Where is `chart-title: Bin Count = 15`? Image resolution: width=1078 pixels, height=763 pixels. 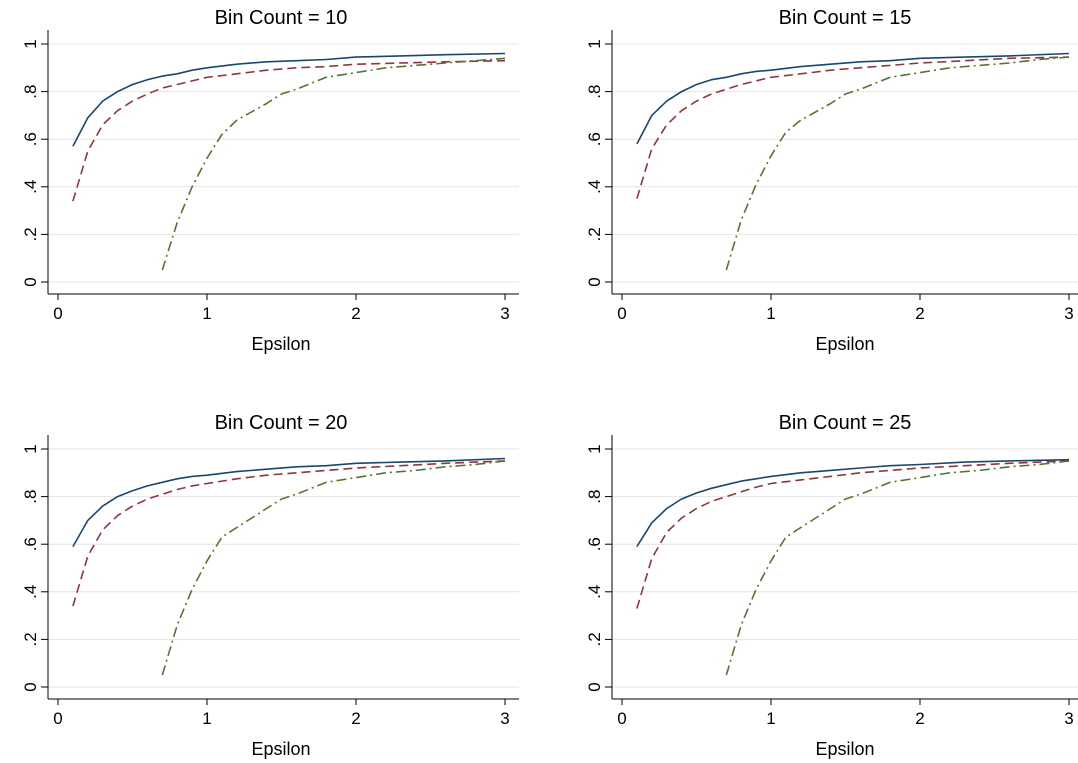
chart-title: Bin Count = 15 is located at coordinates (845, 18).